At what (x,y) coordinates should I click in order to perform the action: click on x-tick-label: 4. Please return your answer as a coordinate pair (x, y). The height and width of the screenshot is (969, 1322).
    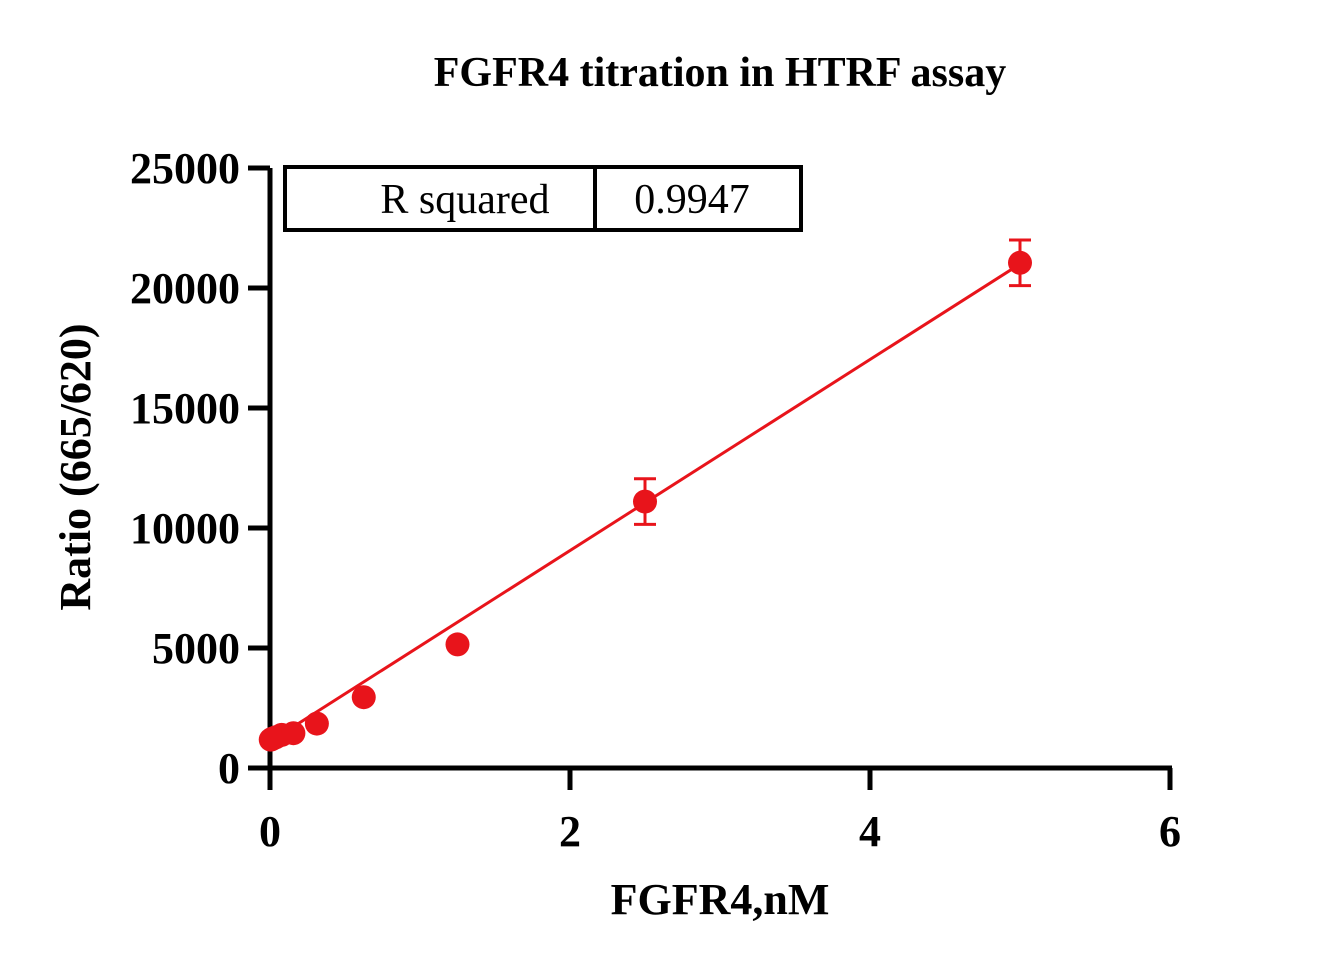
    Looking at the image, I should click on (870, 831).